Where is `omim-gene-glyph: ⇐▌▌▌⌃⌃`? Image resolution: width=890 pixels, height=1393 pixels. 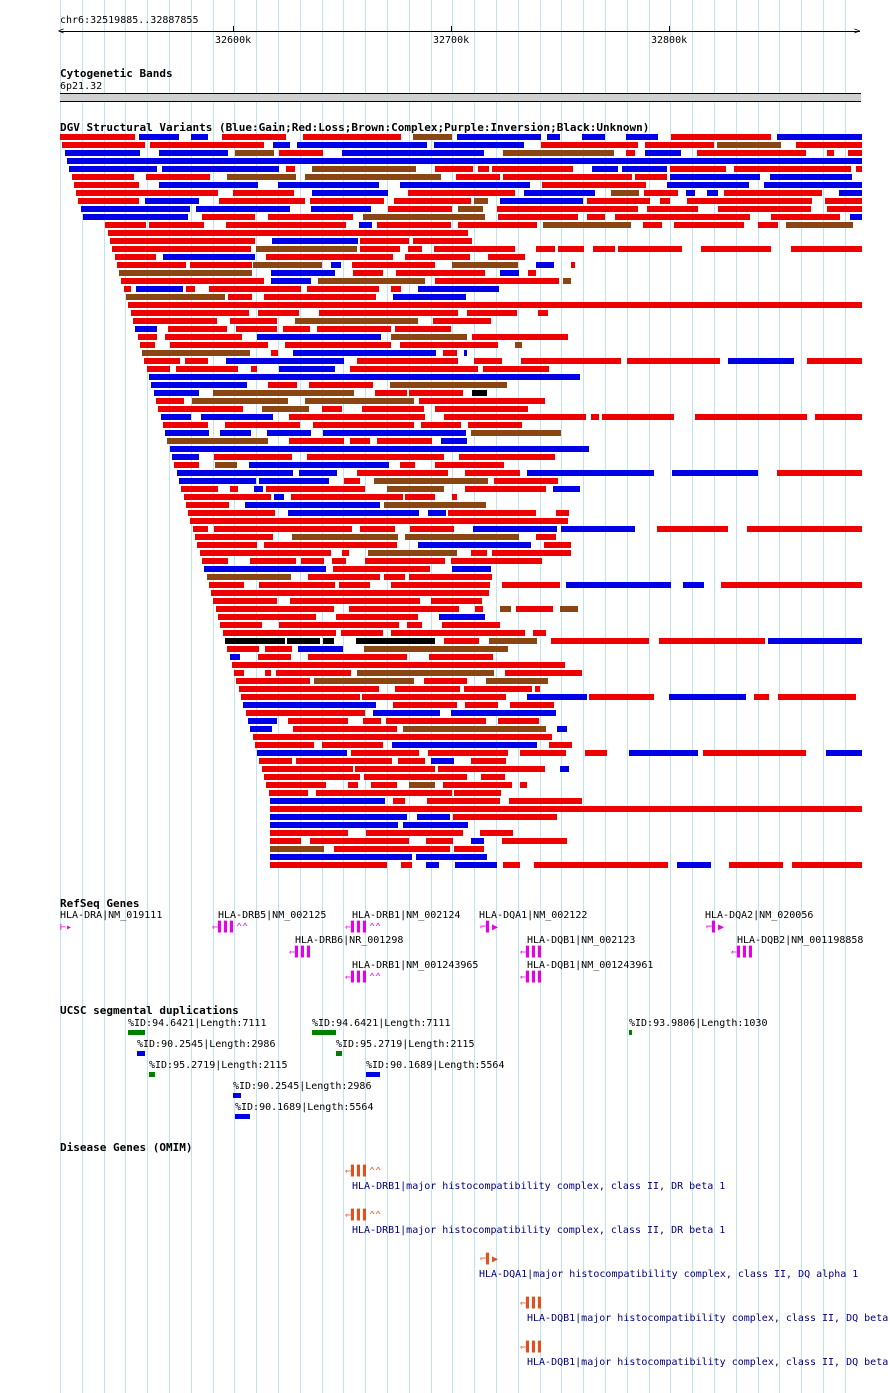
omim-gene-glyph: ⇐▌▌▌⌃⌃ is located at coordinates (363, 1215).